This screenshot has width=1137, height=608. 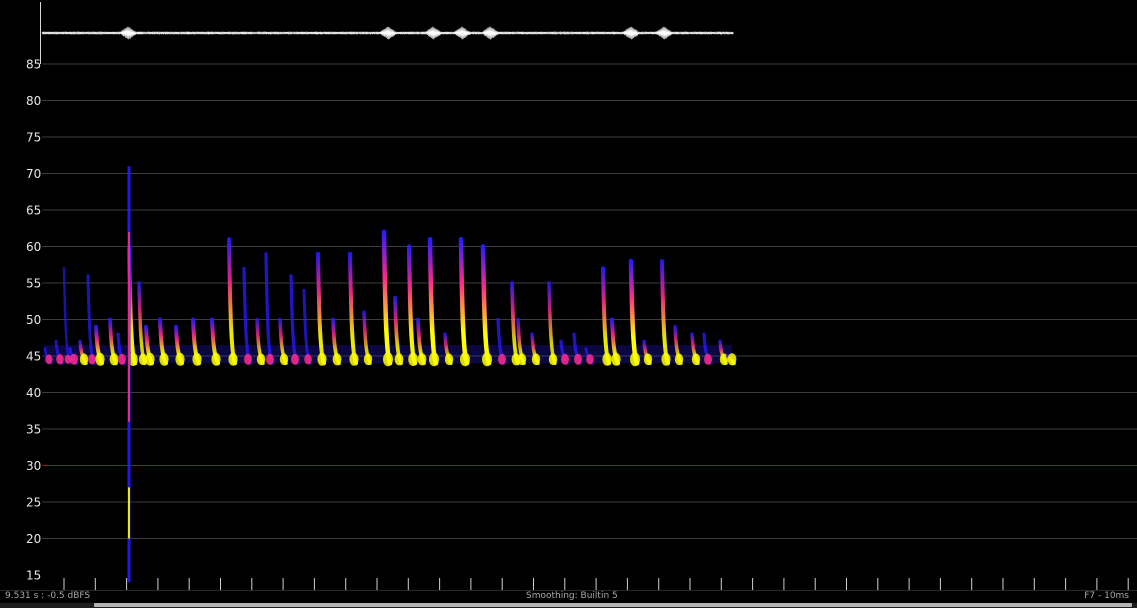 I want to click on y-tick-label: 65, so click(x=33, y=211).